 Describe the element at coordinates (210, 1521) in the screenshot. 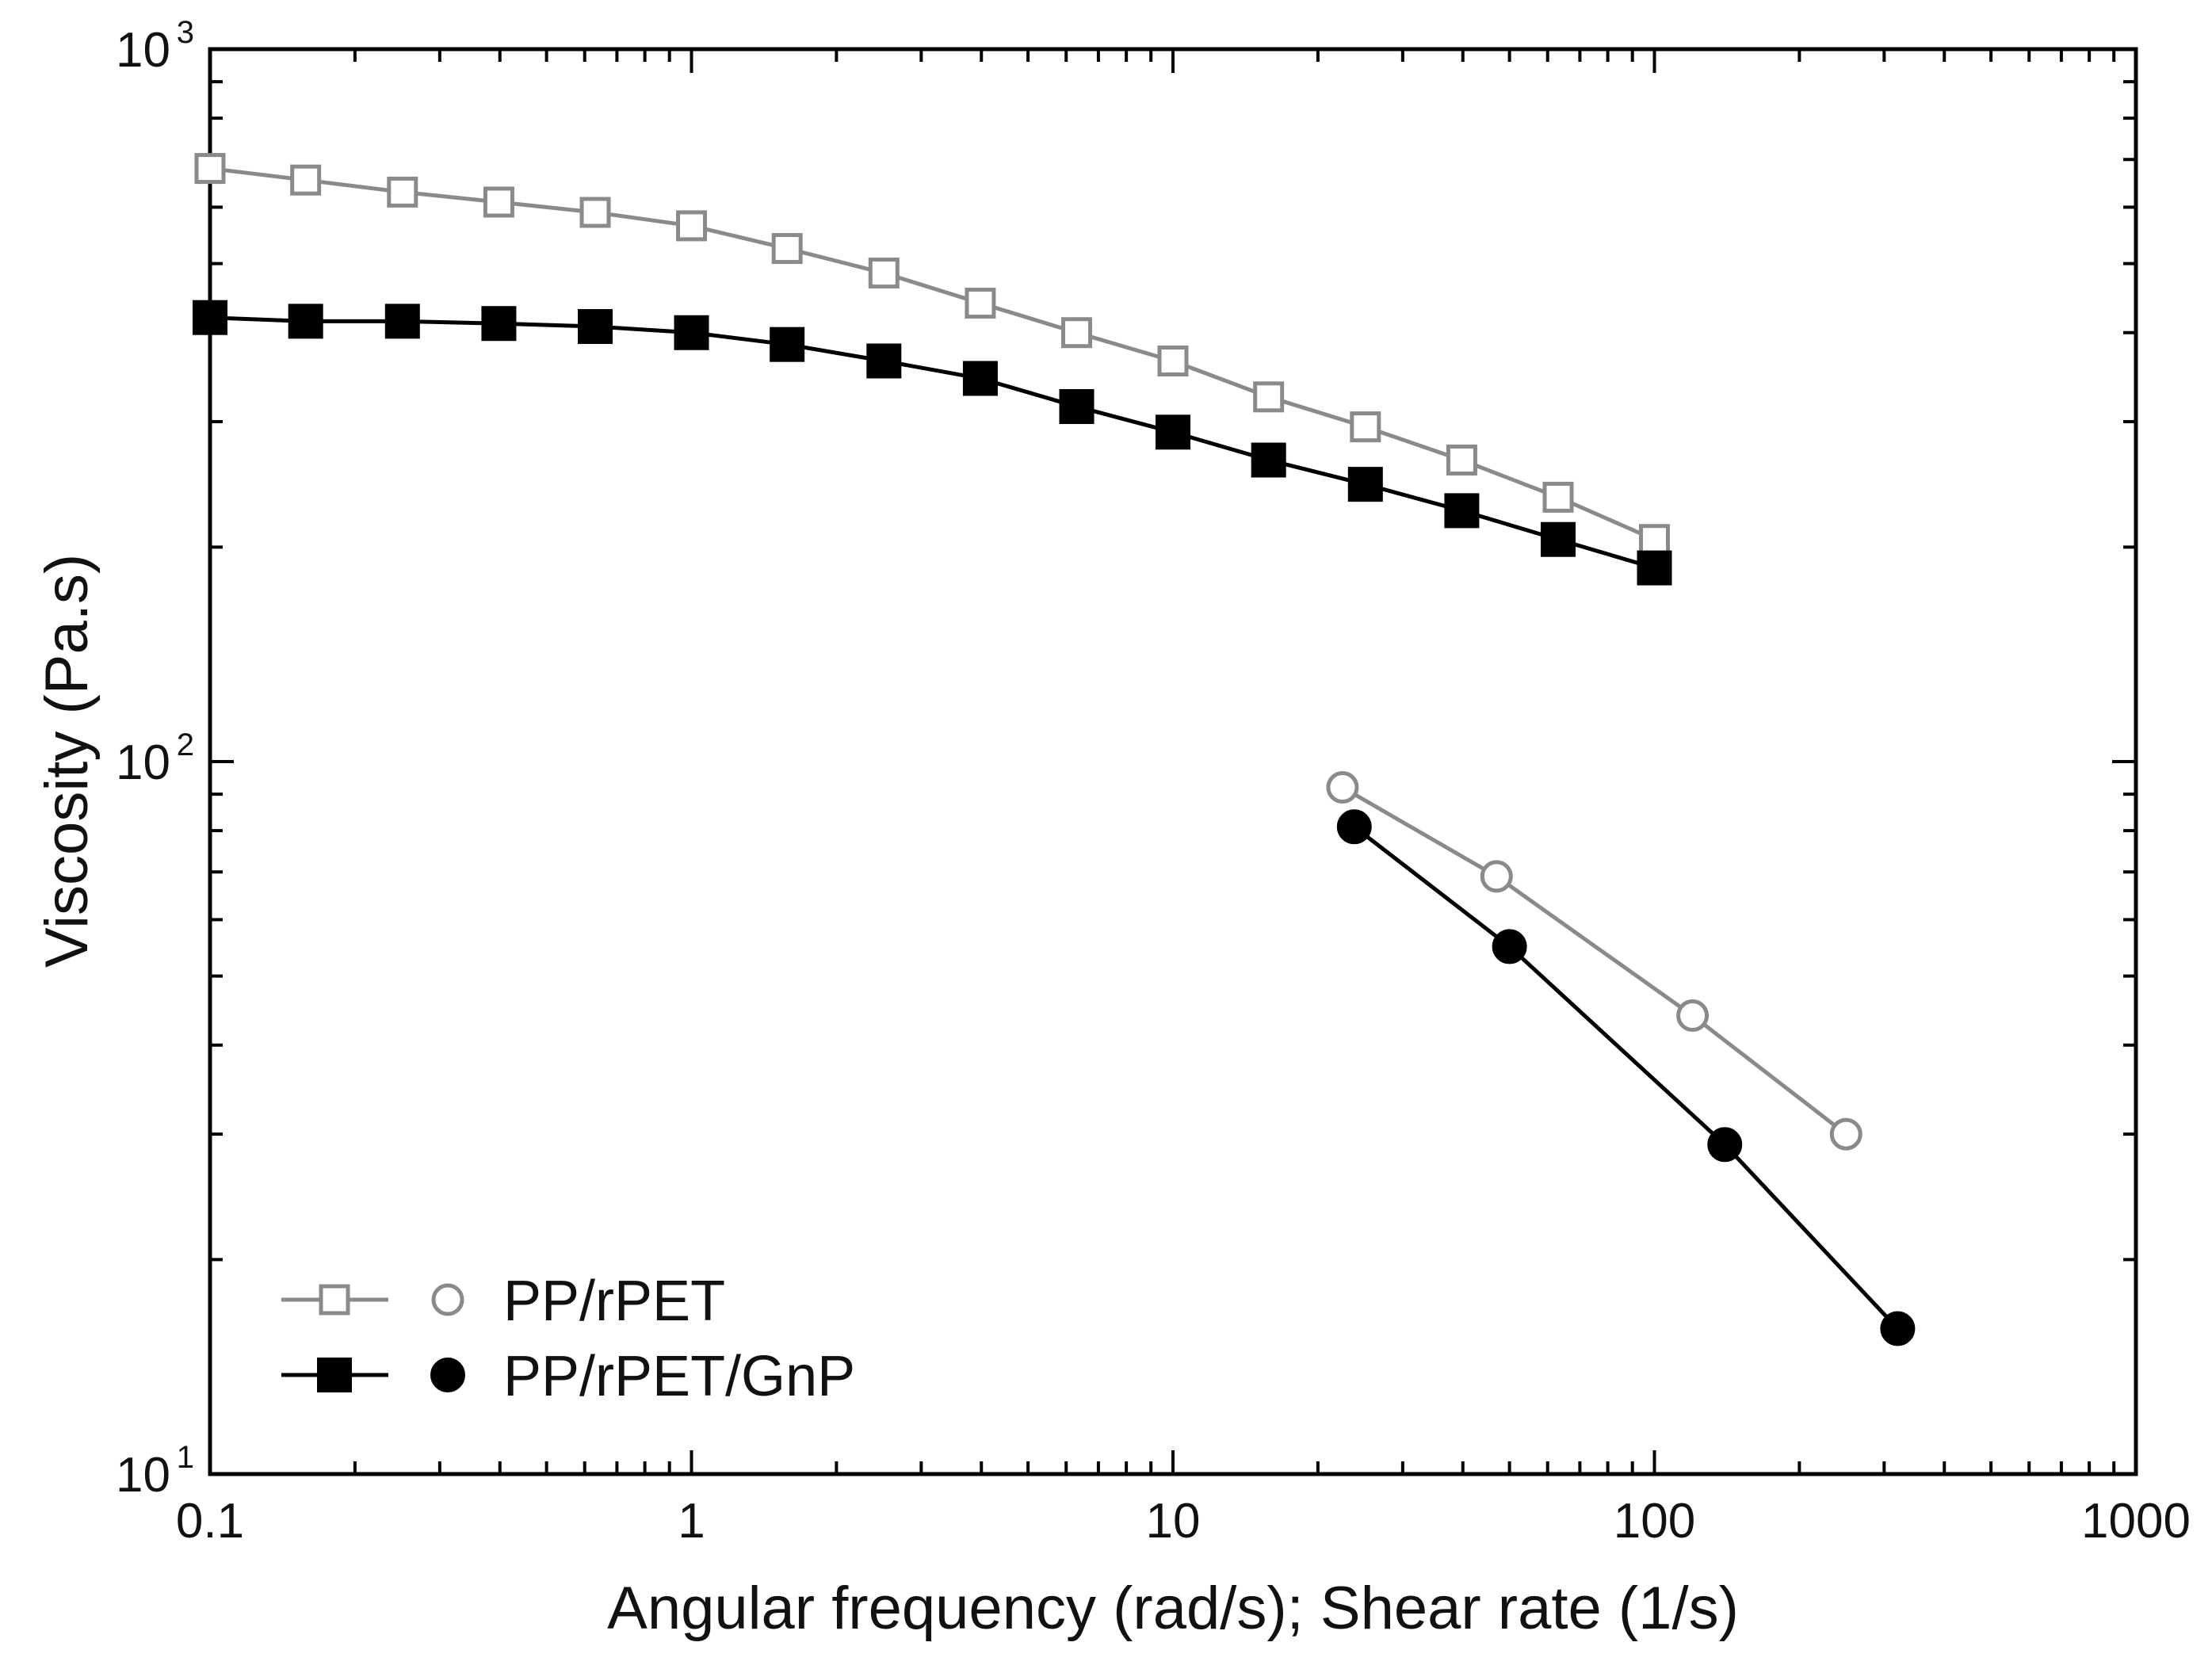

I see `x-tick-label: 0.1` at that location.